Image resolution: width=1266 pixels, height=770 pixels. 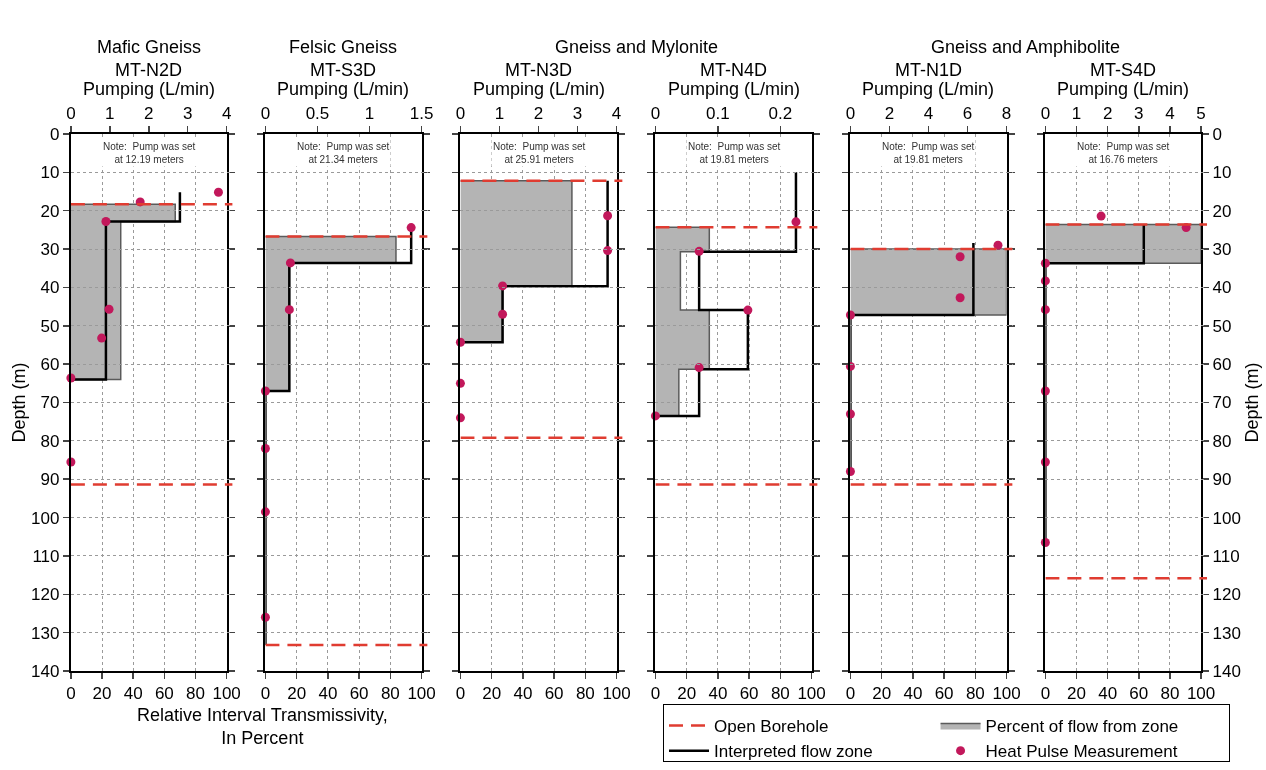 I want to click on chart-title: MT-N4D, so click(x=733, y=70).